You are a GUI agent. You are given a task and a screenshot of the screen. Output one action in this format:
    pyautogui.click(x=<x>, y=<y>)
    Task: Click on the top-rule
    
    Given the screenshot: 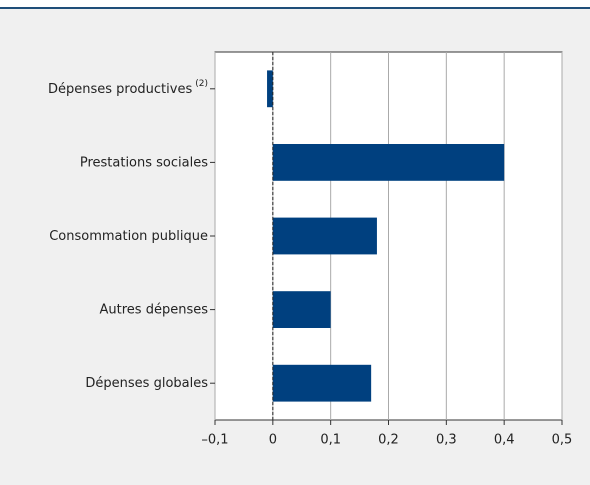 What is the action you would take?
    pyautogui.click(x=295, y=8)
    